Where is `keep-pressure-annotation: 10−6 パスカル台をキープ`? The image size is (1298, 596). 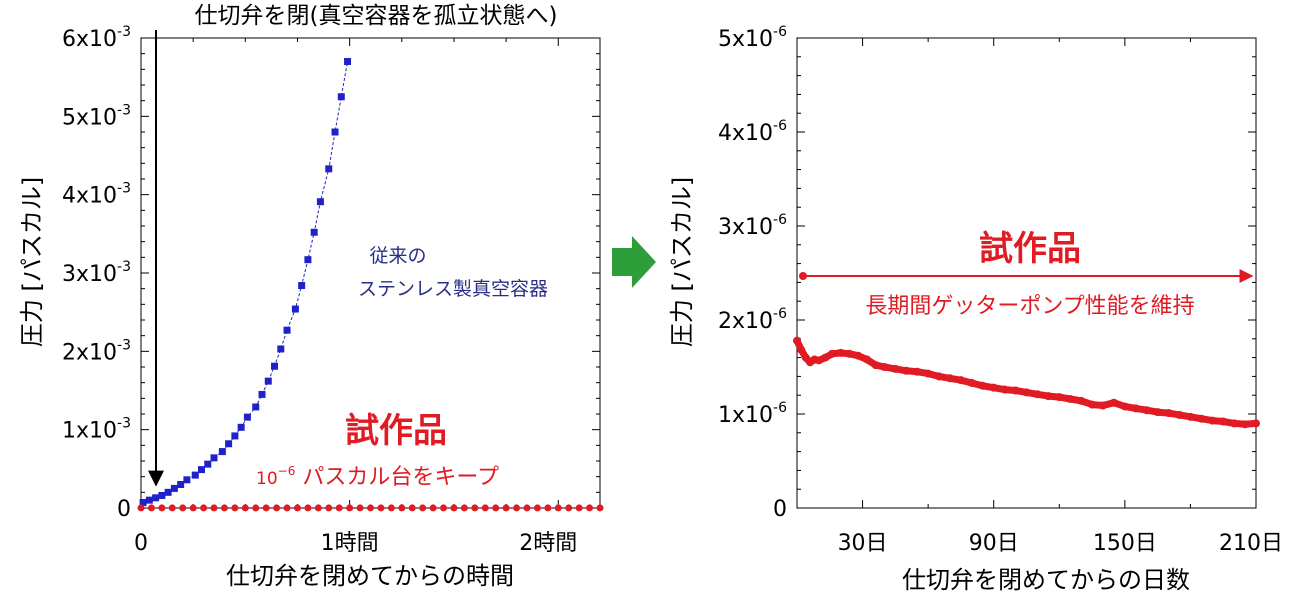 keep-pressure-annotation: 10−6 パスカル台をキープ is located at coordinates (377, 477).